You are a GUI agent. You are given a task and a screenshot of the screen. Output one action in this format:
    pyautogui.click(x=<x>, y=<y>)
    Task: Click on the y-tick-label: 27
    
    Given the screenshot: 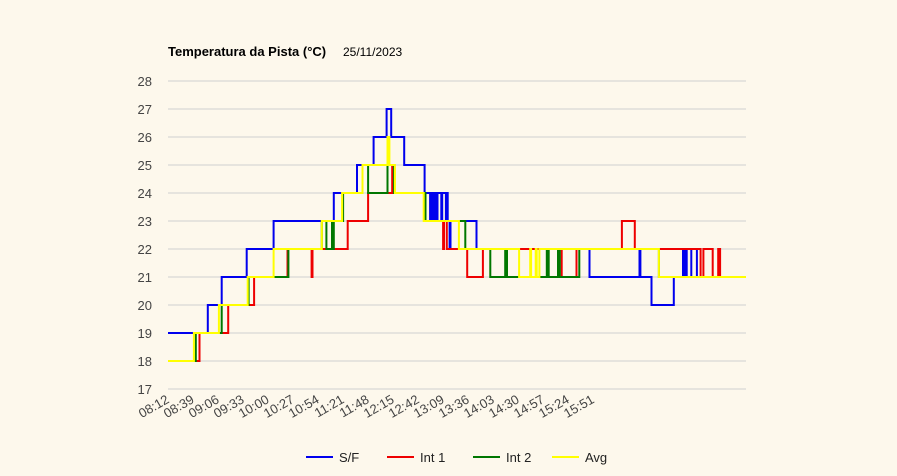 What is the action you would take?
    pyautogui.click(x=145, y=109)
    